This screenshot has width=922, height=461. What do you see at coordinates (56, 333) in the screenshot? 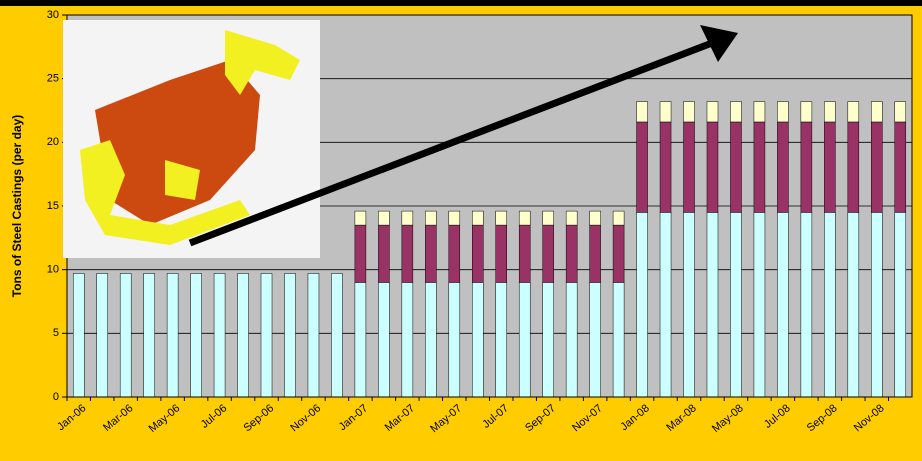
I see `y-tick-label: 5` at bounding box center [56, 333].